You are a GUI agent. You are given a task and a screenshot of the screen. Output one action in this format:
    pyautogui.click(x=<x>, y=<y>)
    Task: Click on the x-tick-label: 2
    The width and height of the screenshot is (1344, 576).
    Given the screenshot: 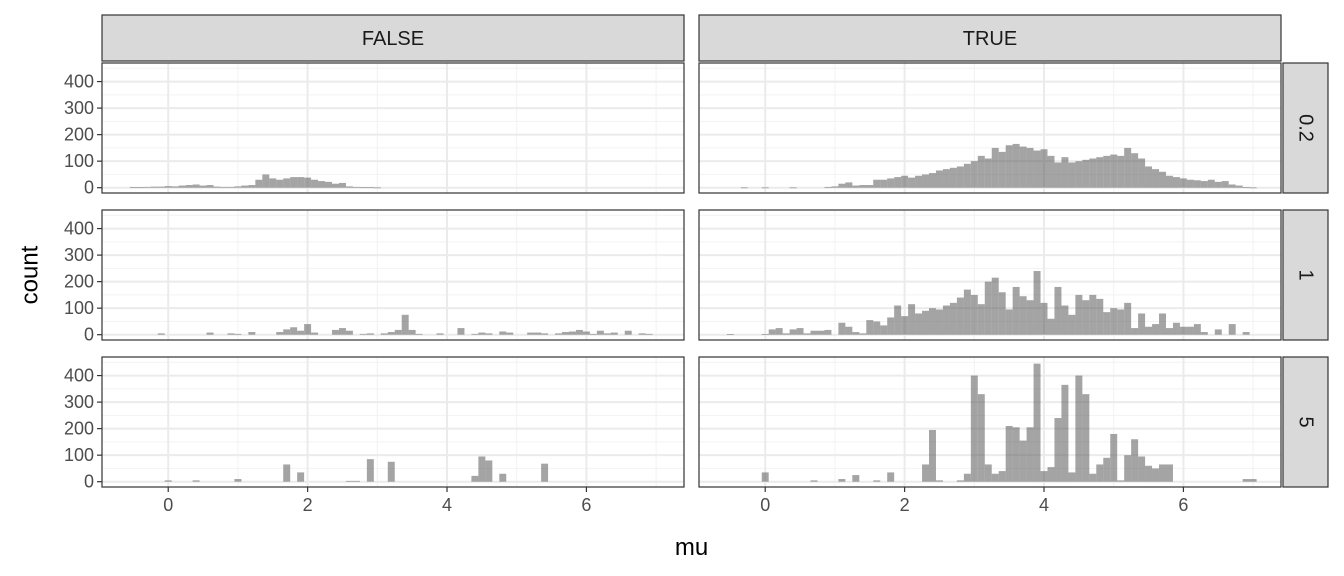 What is the action you would take?
    pyautogui.click(x=905, y=505)
    